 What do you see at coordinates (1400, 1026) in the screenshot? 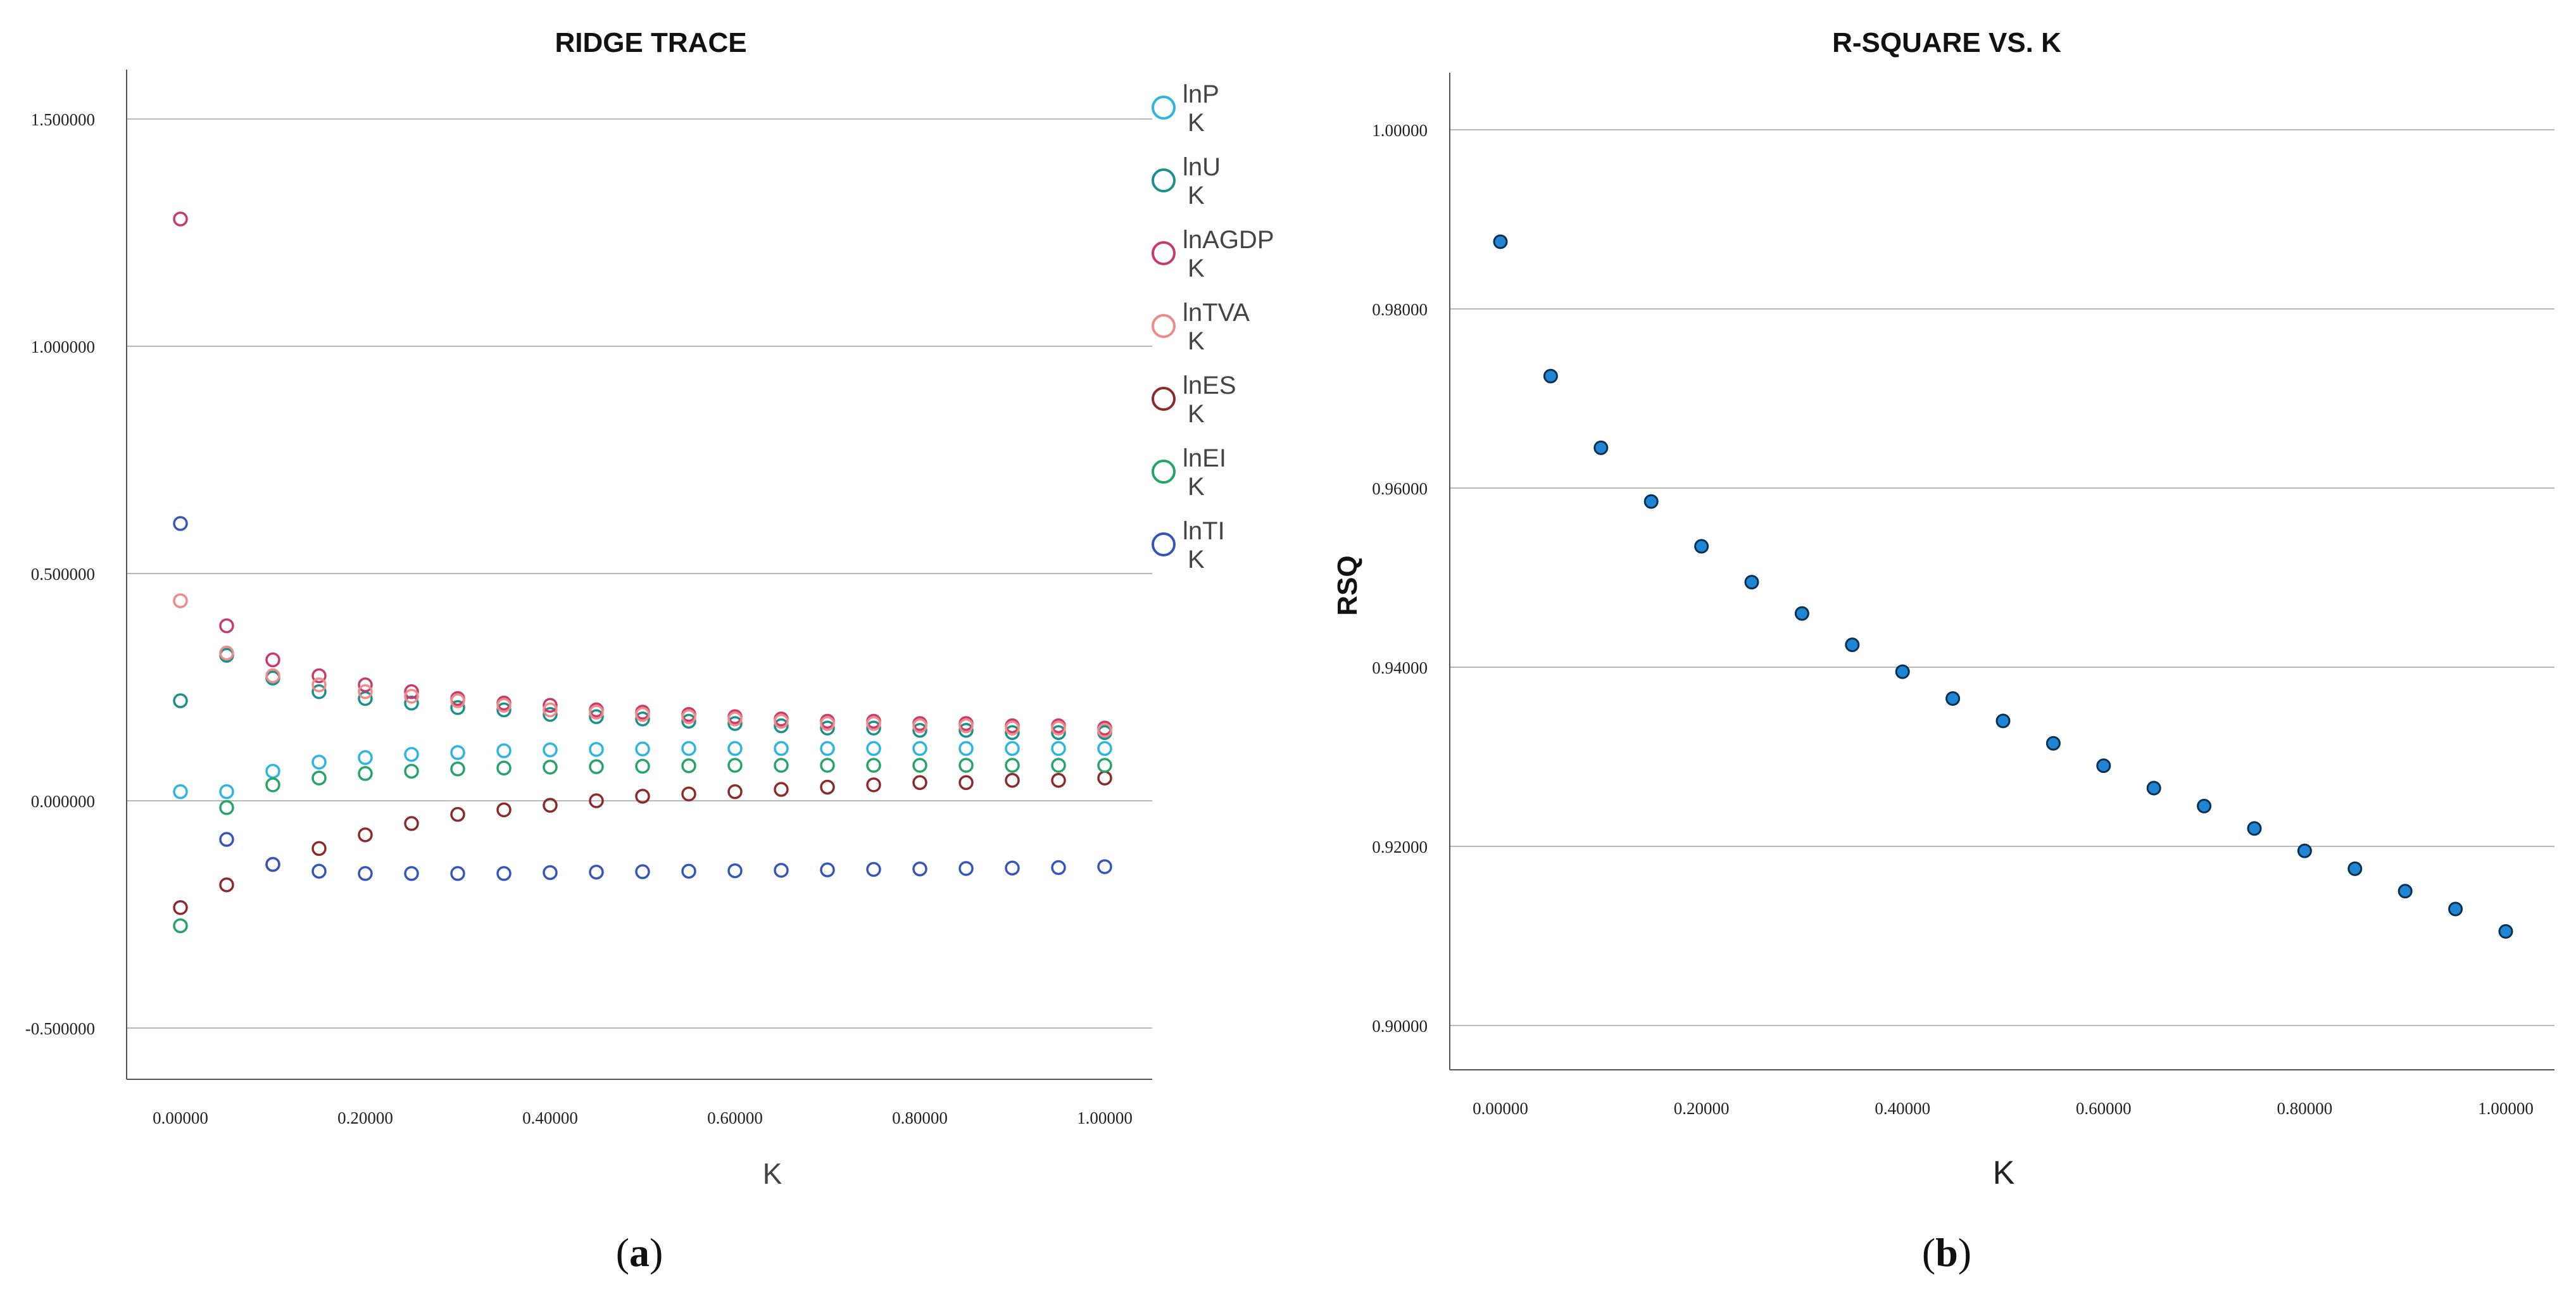
I see `r-square-y-tick-label: 0.90000` at bounding box center [1400, 1026].